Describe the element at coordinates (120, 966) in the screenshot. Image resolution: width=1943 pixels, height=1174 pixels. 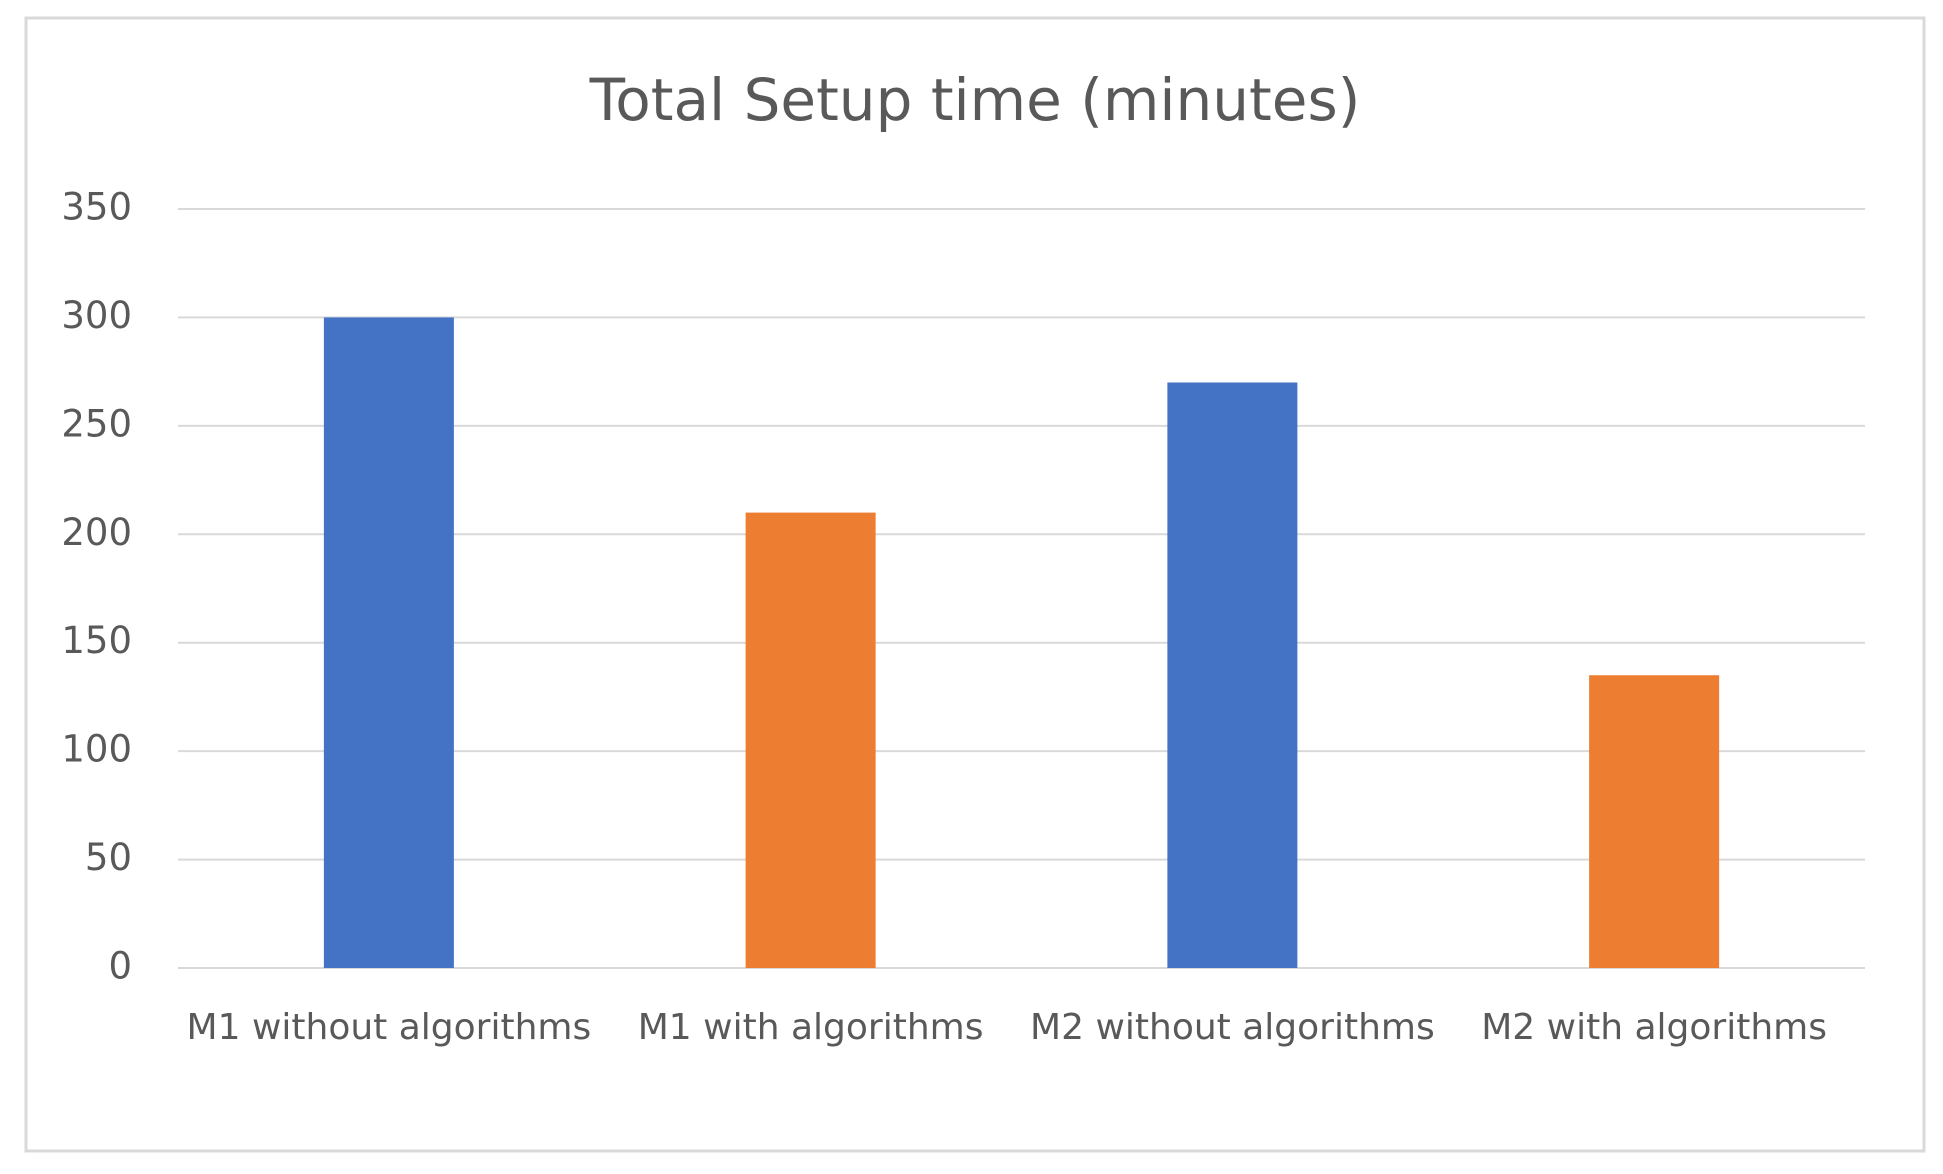
I see `y-tick-label: 0` at that location.